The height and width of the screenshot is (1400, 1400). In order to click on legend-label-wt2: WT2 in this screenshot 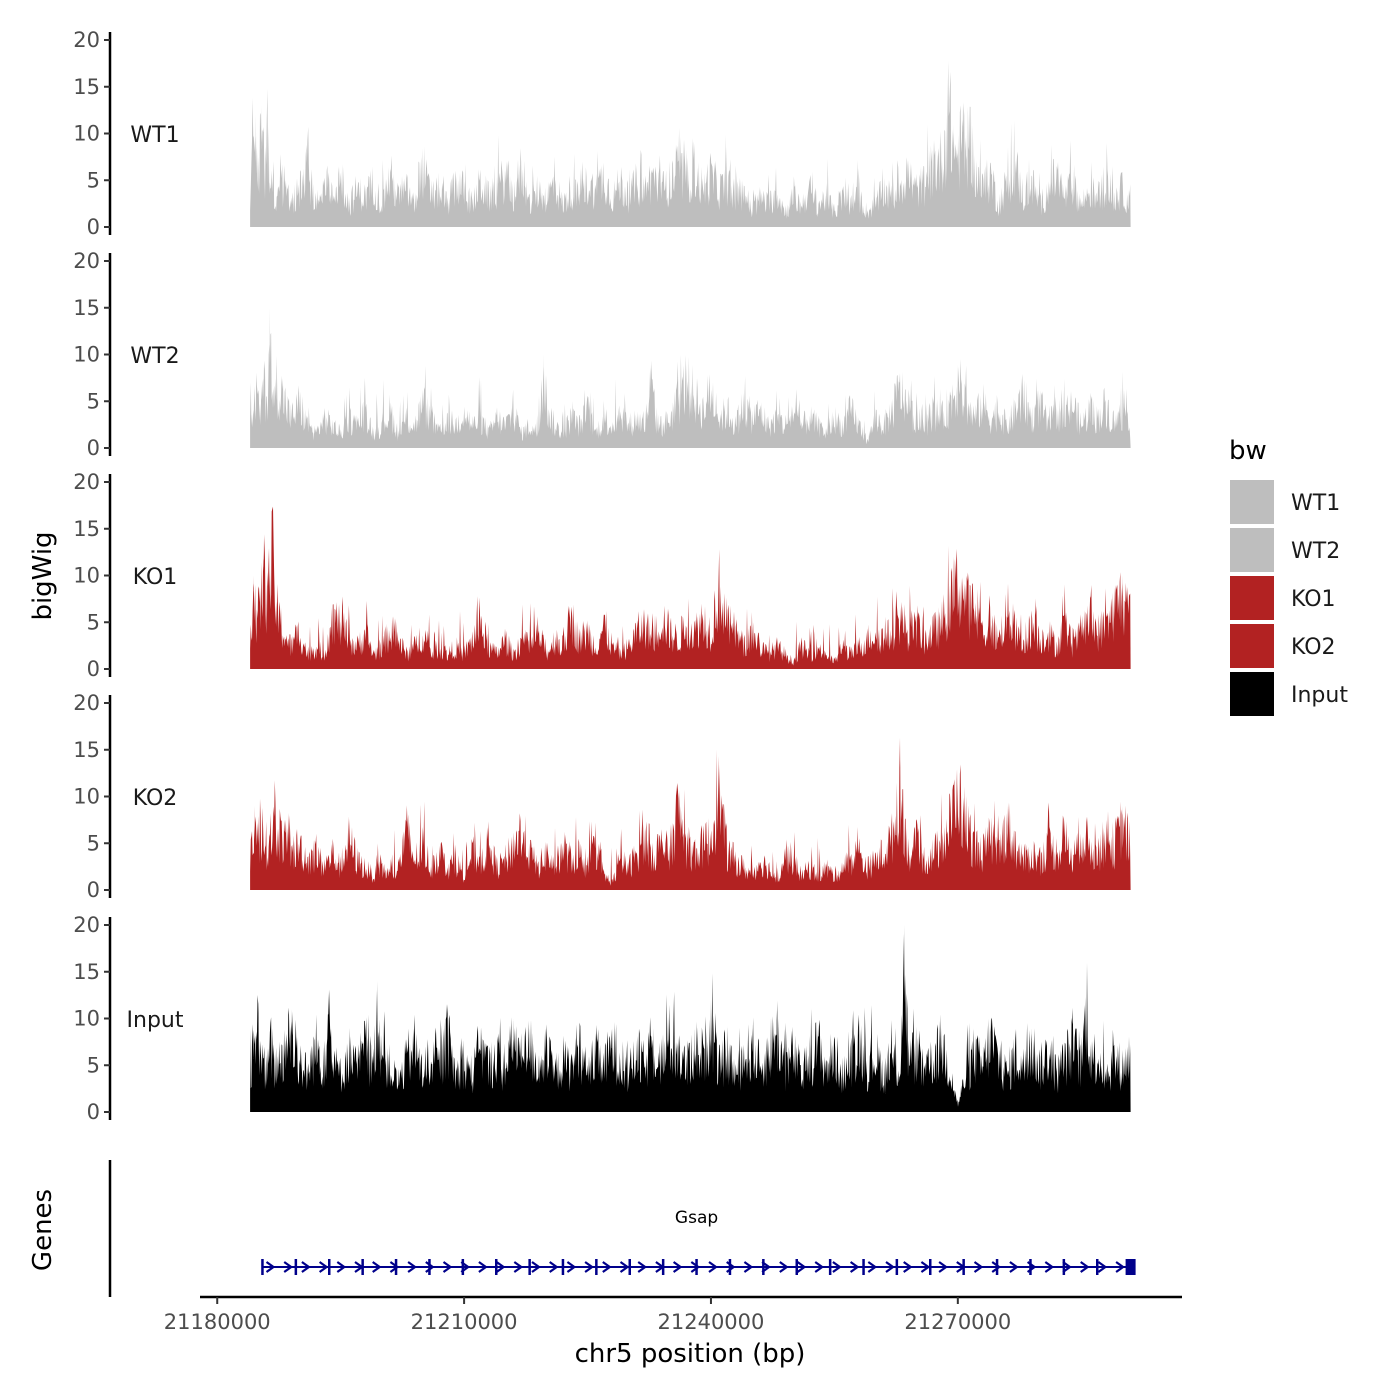, I will do `click(1315, 551)`.